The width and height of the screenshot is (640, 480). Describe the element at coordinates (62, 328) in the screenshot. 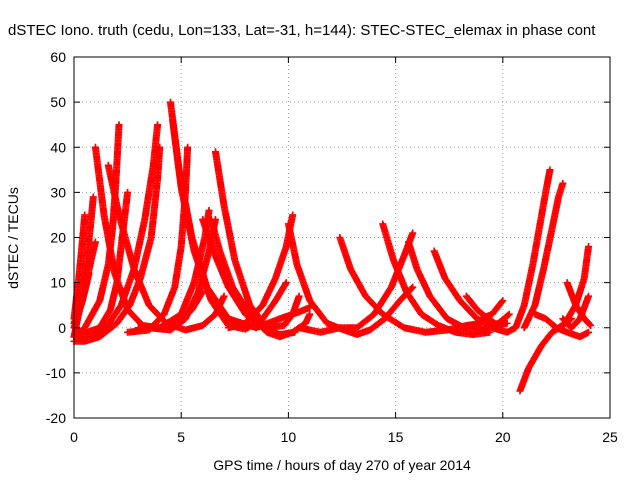

I see `y-tick-label: 0` at that location.